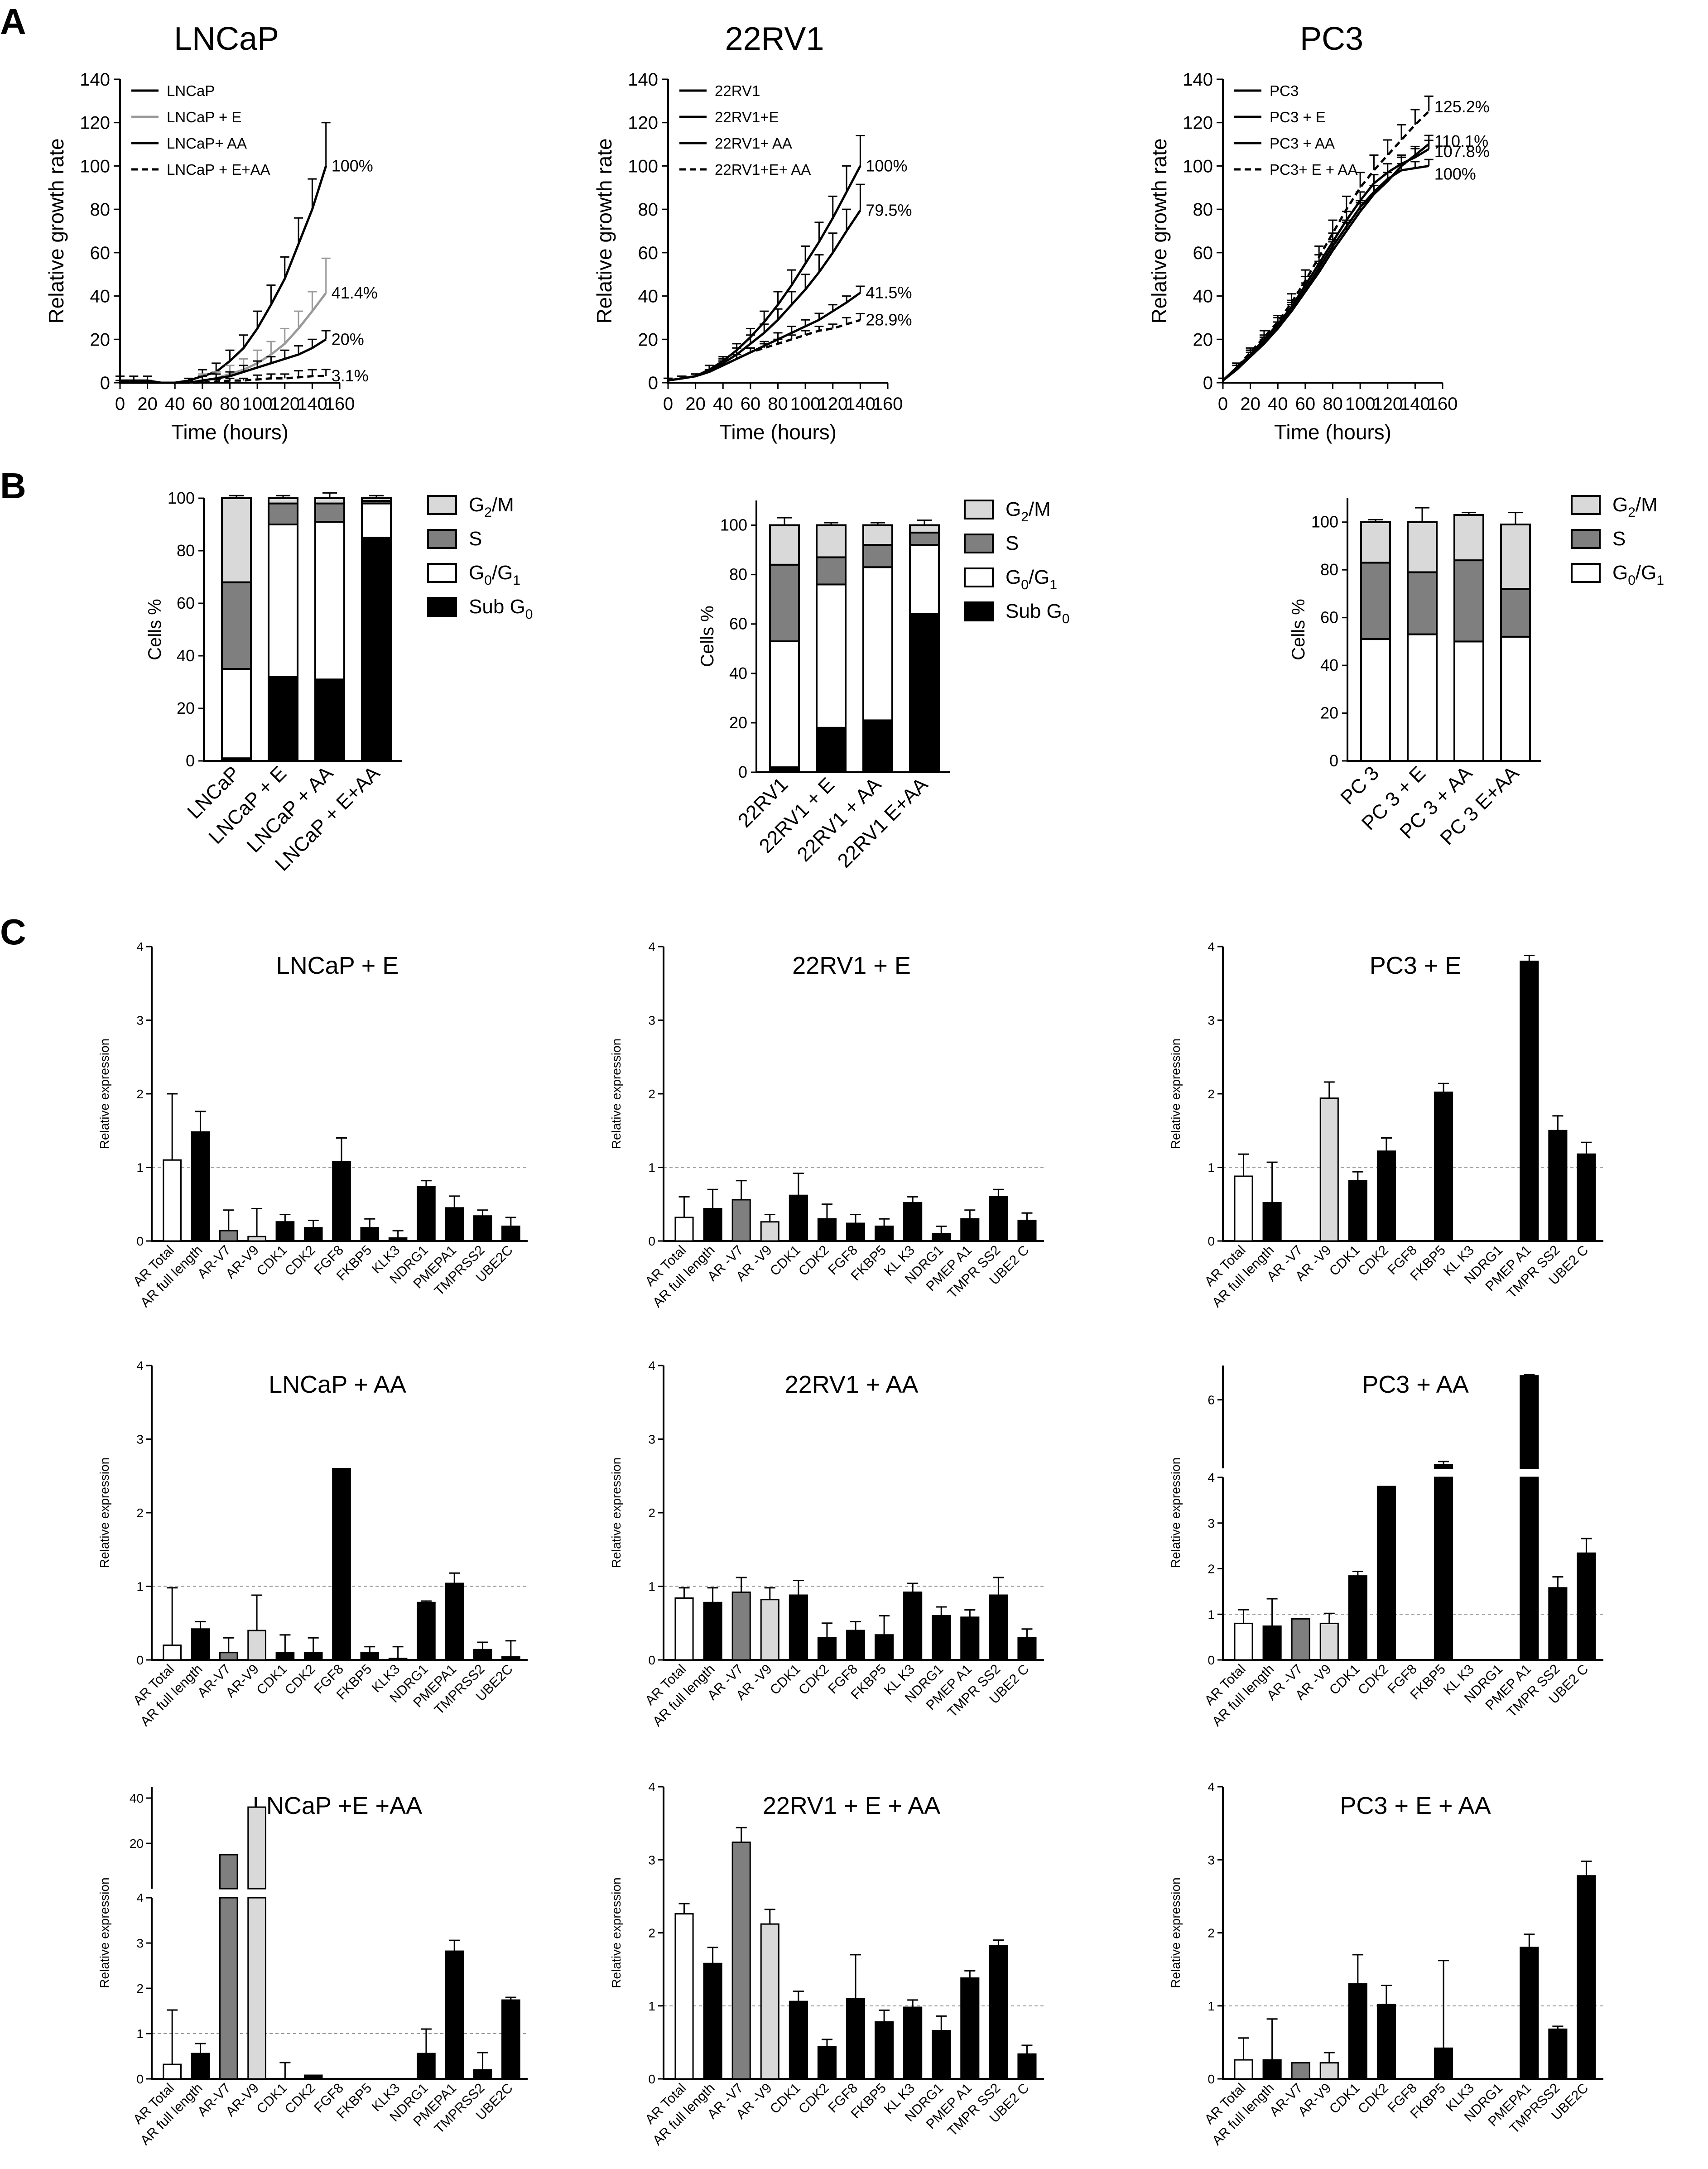 The image size is (1708, 2169). I want to click on x-tick-label: 120, so click(284, 404).